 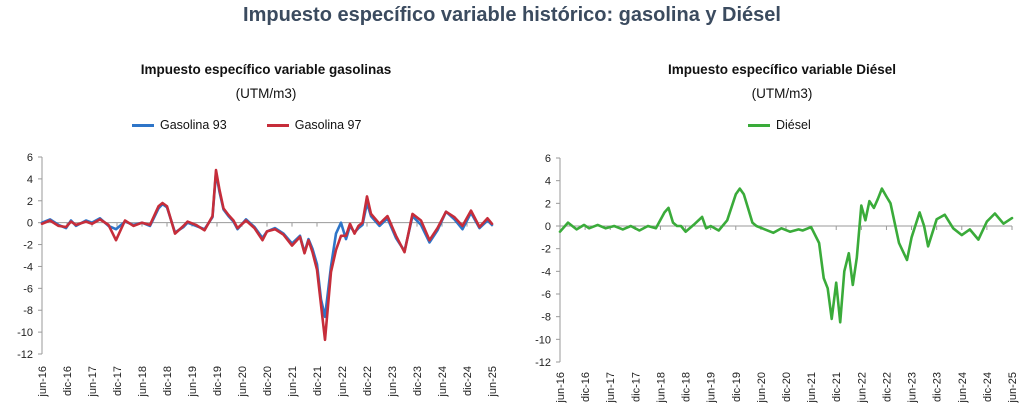 What do you see at coordinates (28, 267) in the screenshot?
I see `left-y-tick-label: -4` at bounding box center [28, 267].